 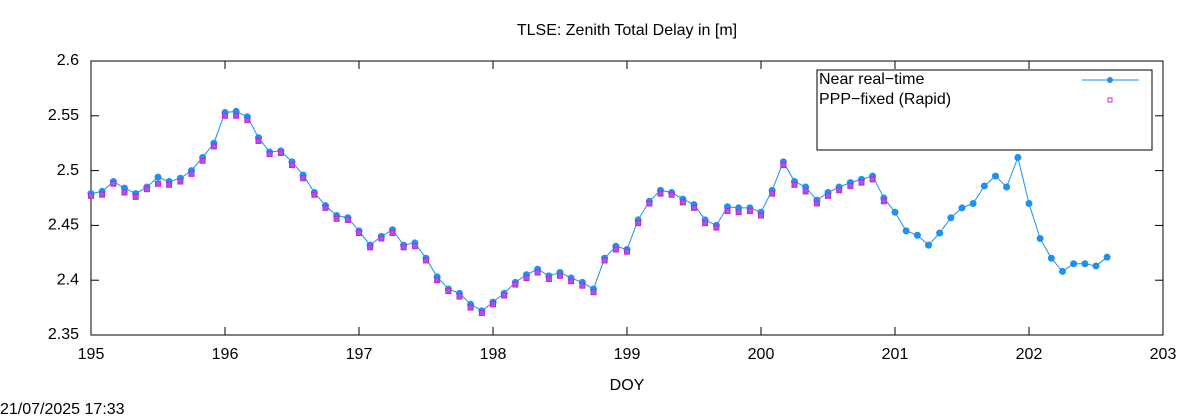 I want to click on y-tick-label: 2.4, so click(x=68, y=279).